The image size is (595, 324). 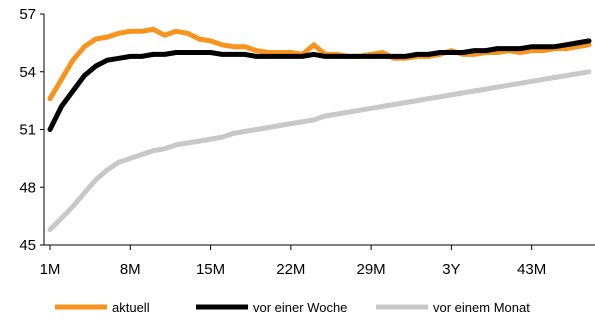 What do you see at coordinates (27, 130) in the screenshot?
I see `y-tick-label-51: 51` at bounding box center [27, 130].